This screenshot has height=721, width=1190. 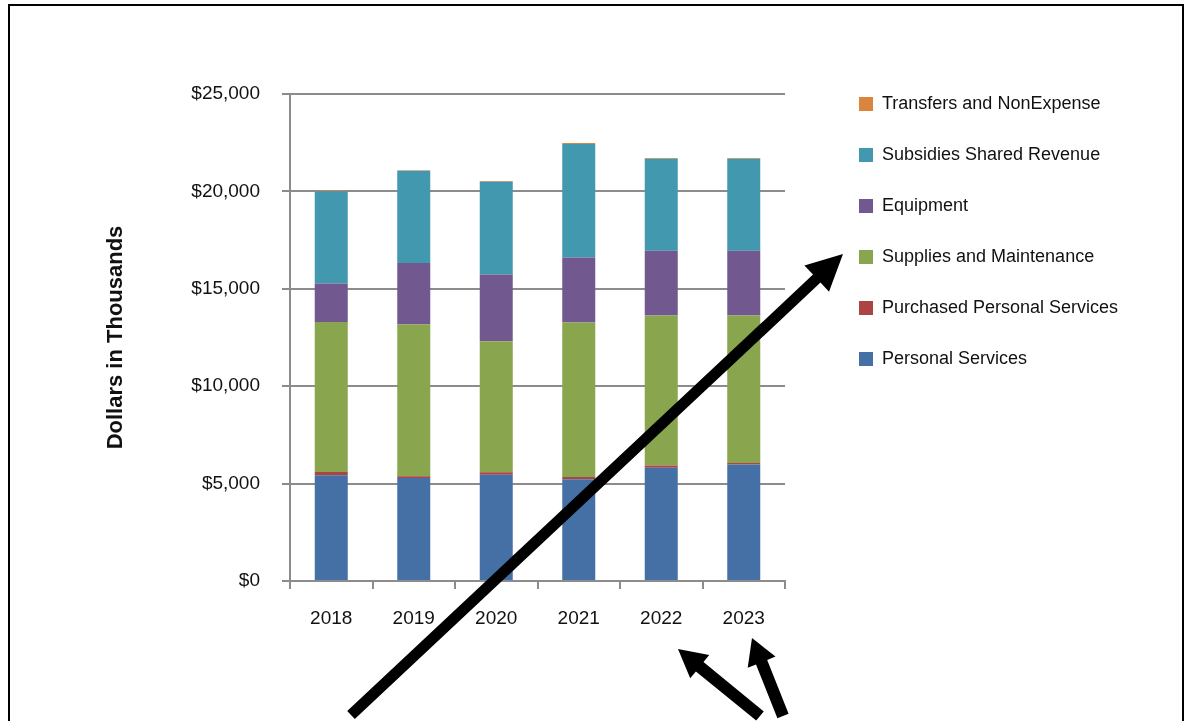 I want to click on legend-label: Supplies and Maintenance, so click(x=988, y=255).